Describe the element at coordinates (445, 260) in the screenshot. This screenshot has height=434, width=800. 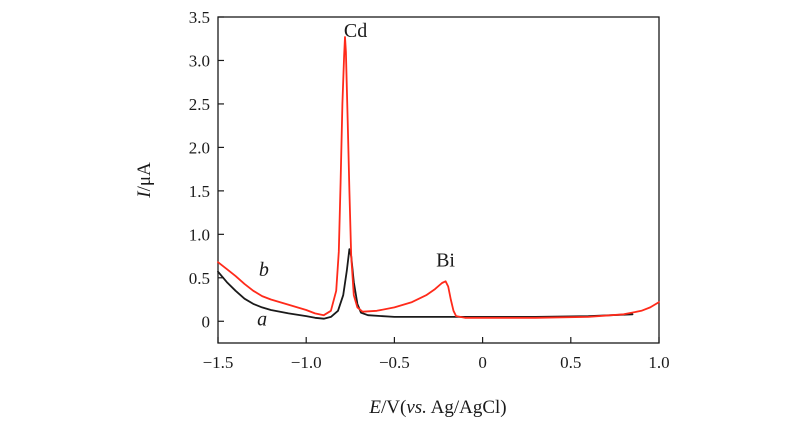
I see `peak-label-bi: Bi` at that location.